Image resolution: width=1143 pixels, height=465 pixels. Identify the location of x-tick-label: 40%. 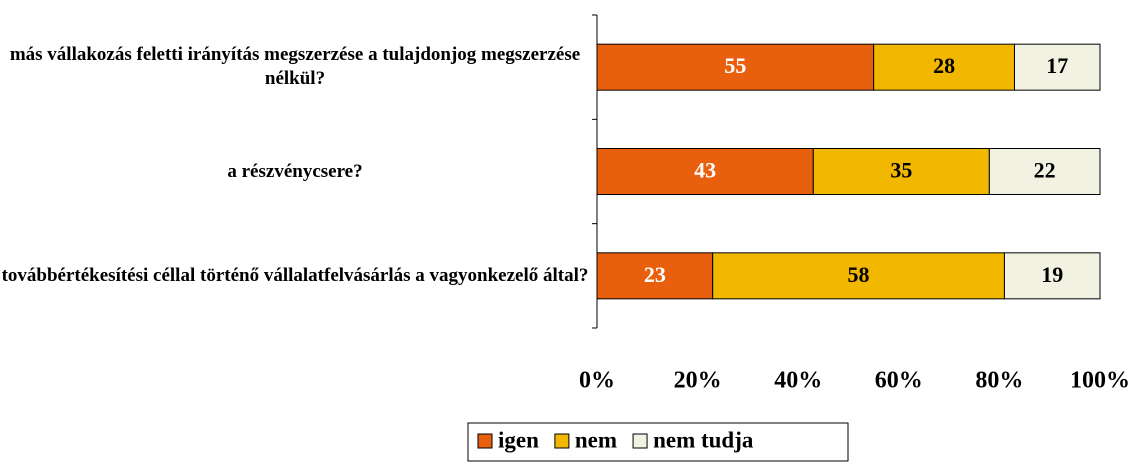
(798, 381).